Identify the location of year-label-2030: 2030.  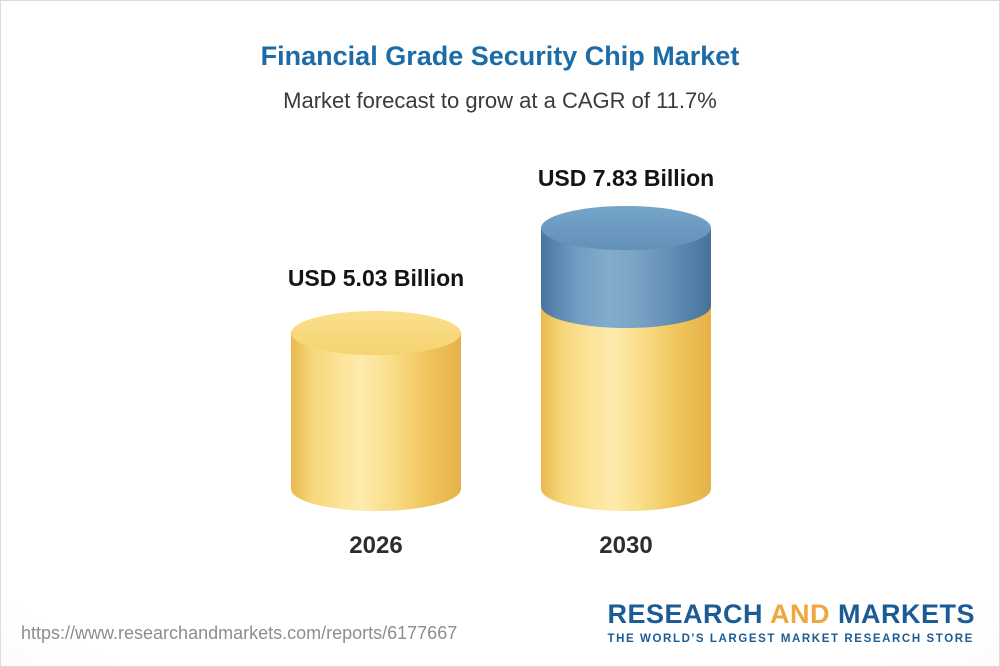
(626, 545).